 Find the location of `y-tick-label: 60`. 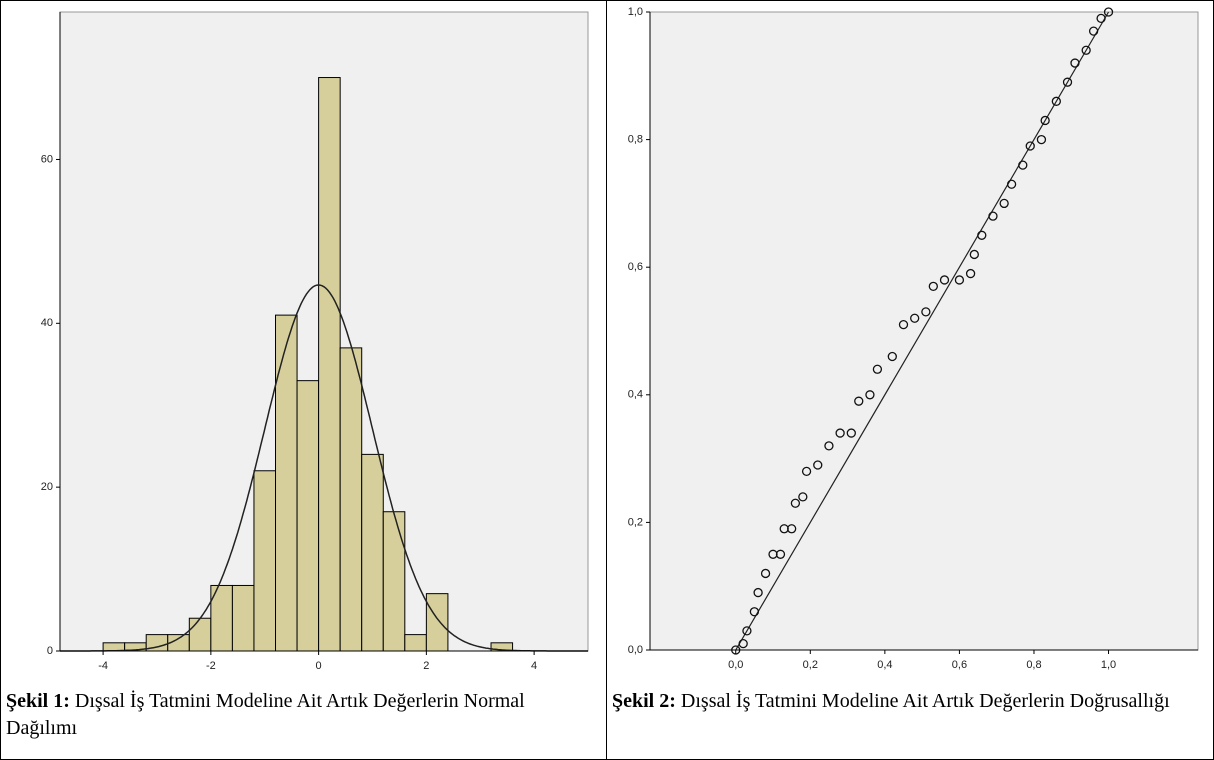

y-tick-label: 60 is located at coordinates (47, 159).